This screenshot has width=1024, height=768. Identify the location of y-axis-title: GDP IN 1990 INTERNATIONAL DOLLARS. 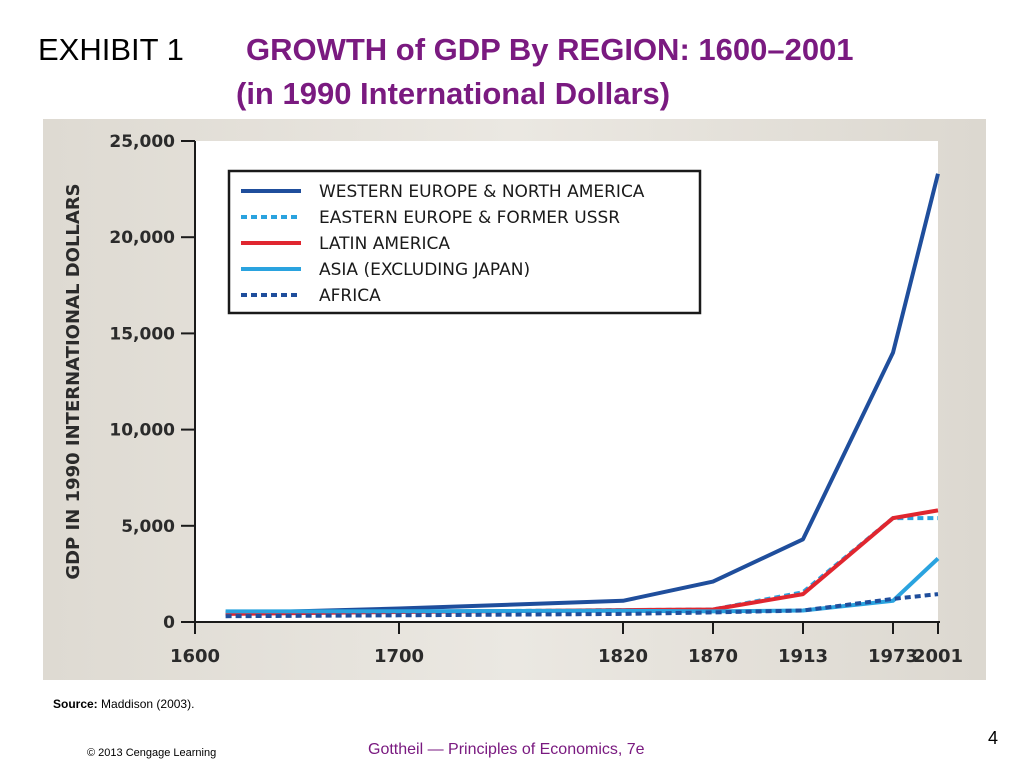
(73, 381).